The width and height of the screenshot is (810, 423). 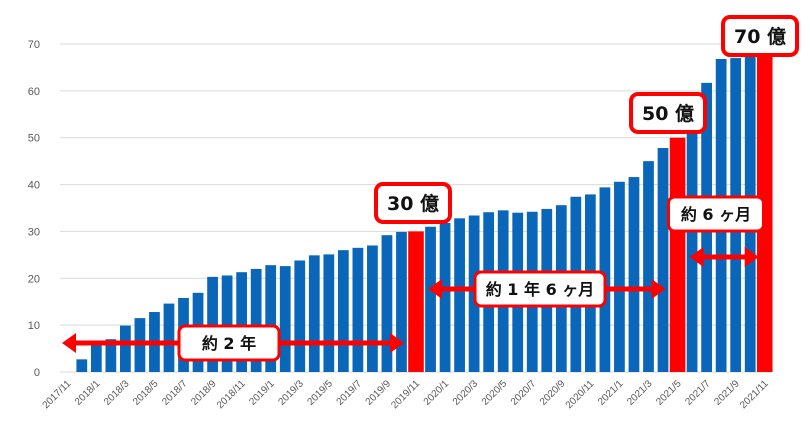 I want to click on x-tick-label: 2018/3, so click(x=117, y=393).